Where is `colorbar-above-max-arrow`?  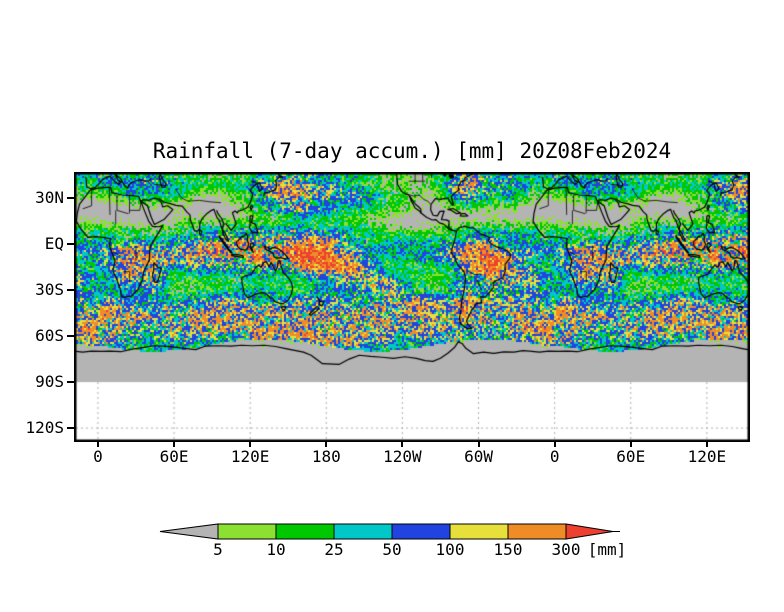 colorbar-above-max-arrow is located at coordinates (589, 531).